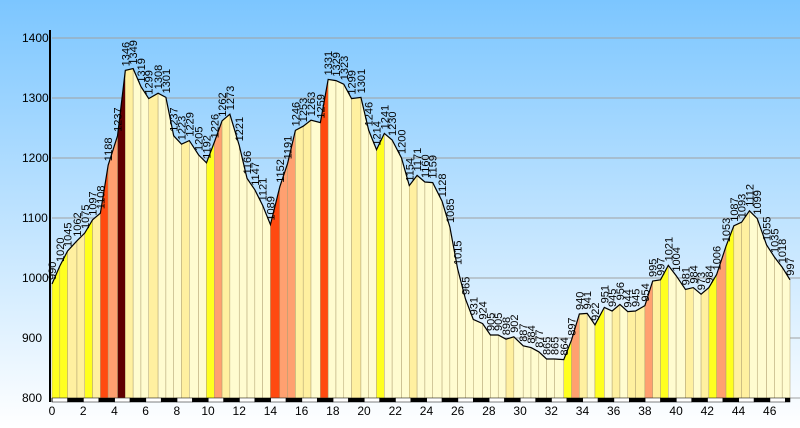  Describe the element at coordinates (645, 411) in the screenshot. I see `x-tick-label: 38` at that location.